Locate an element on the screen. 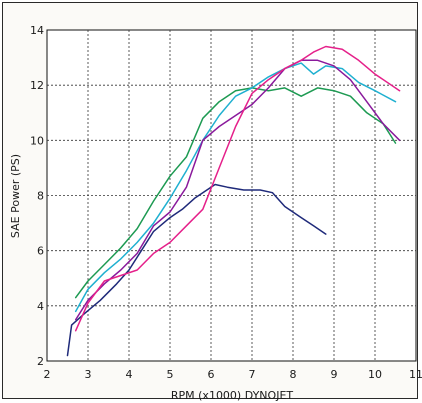 The image size is (422, 403). y-tick-label: 4 is located at coordinates (40, 306).